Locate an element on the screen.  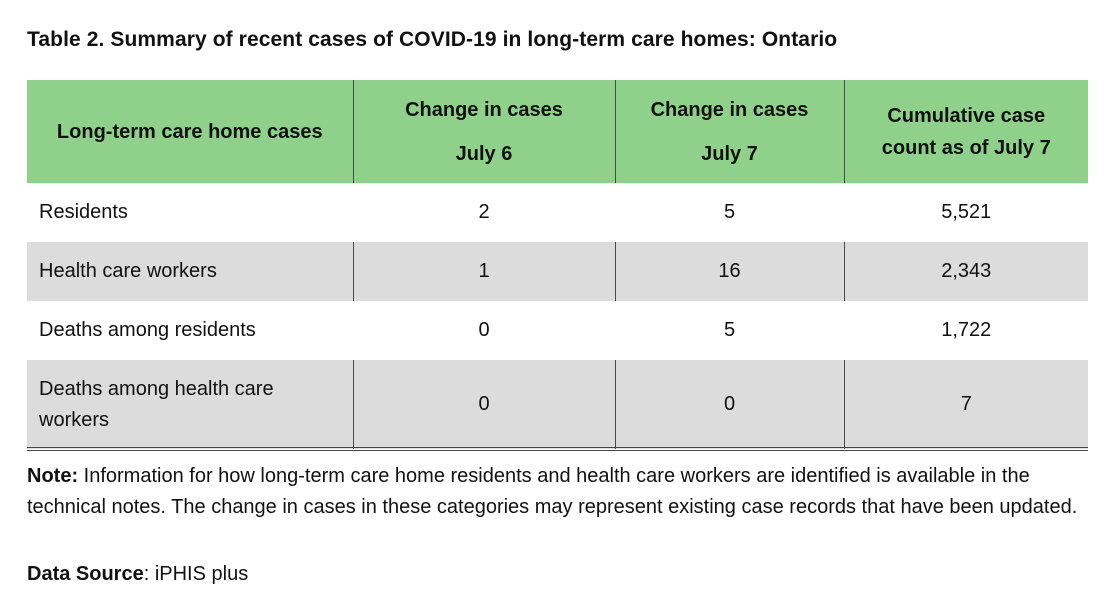
header-cumulative-line1: Cumulative case is located at coordinates (966, 115).